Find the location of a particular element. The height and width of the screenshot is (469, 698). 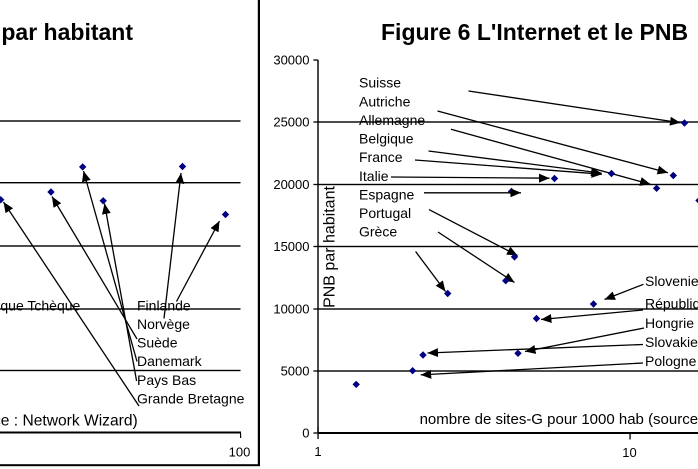

svg-text: 0 is located at coordinates (305, 433).